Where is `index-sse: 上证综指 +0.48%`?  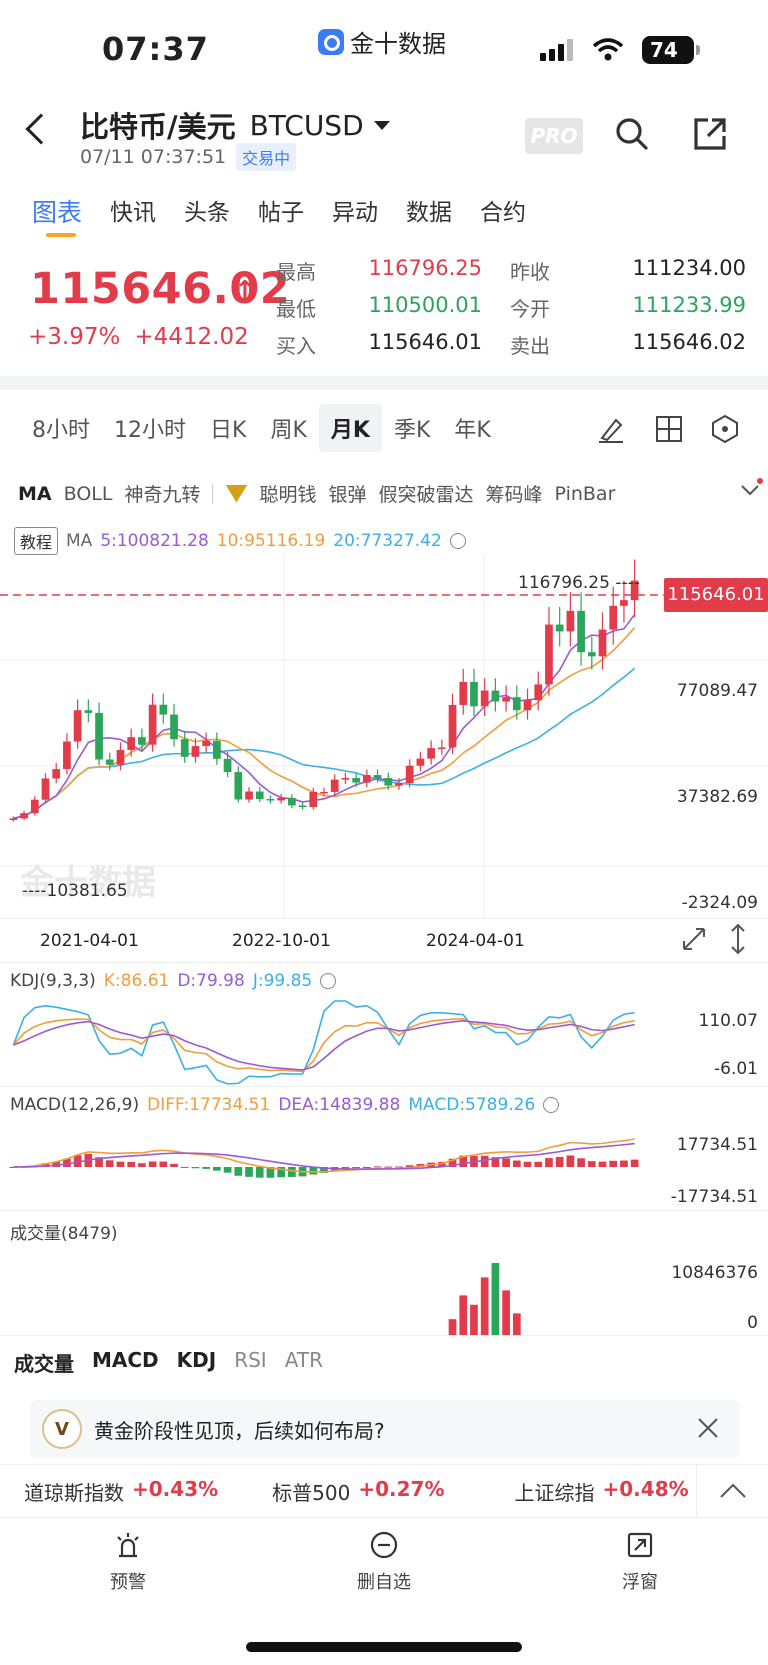 index-sse: 上证综指 +0.48% is located at coordinates (602, 1491).